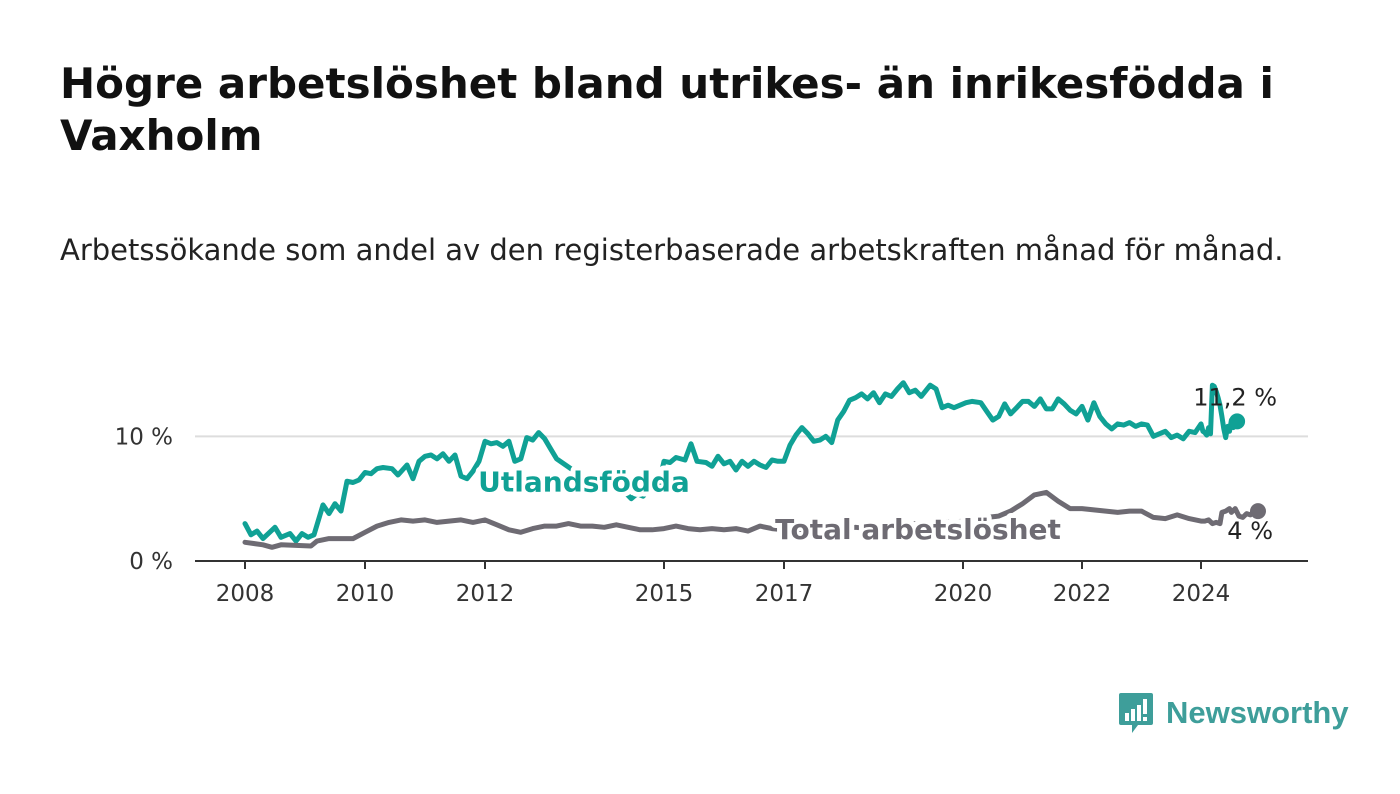  What do you see at coordinates (963, 594) in the screenshot?
I see `x-tick-label: 2020` at bounding box center [963, 594].